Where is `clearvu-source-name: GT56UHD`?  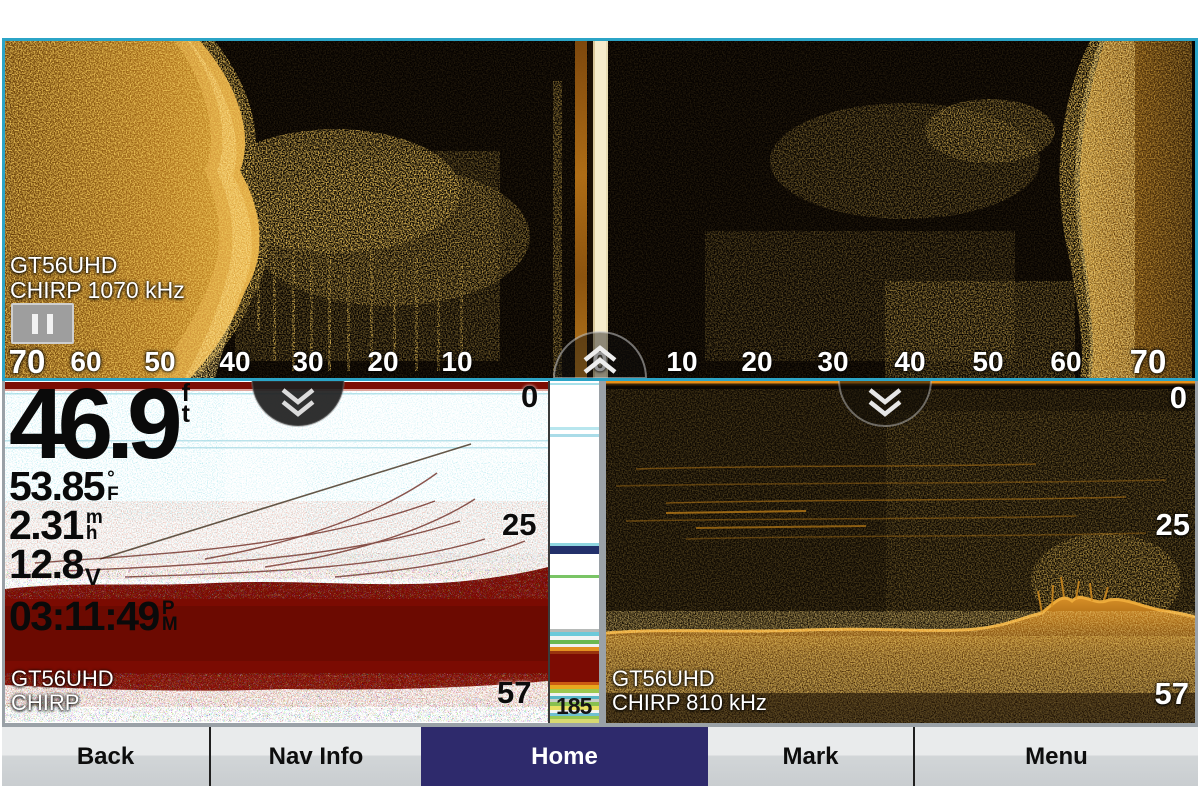 clearvu-source-name: GT56UHD is located at coordinates (663, 678).